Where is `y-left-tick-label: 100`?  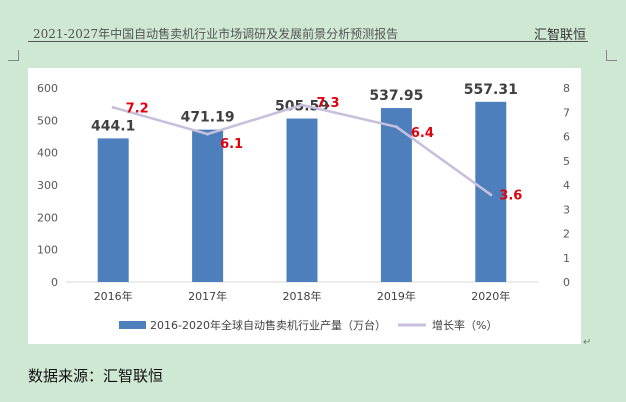 y-left-tick-label: 100 is located at coordinates (47, 250).